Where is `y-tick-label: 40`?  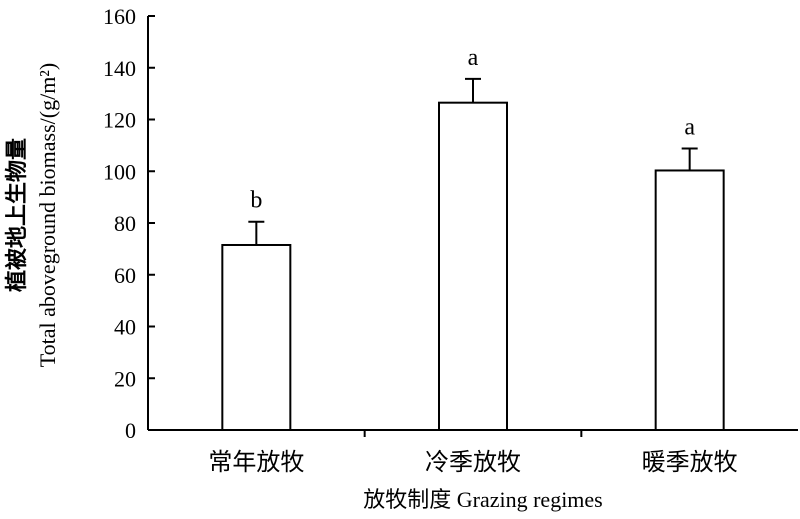
y-tick-label: 40 is located at coordinates (125, 327).